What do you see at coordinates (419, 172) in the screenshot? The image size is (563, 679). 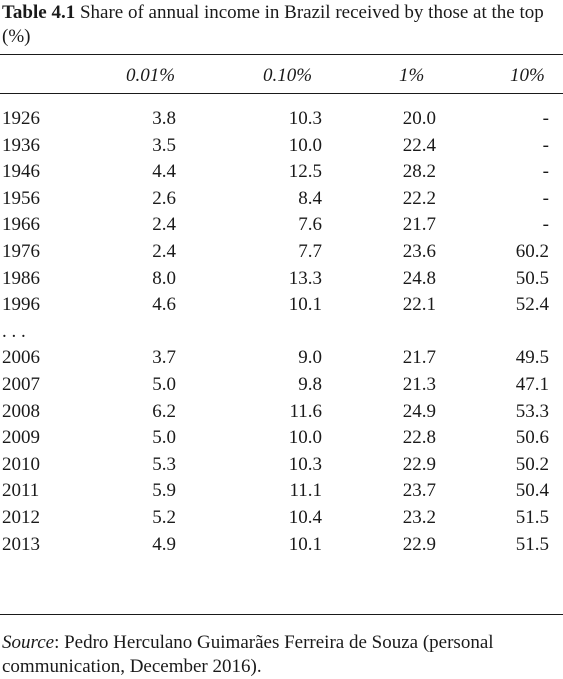 I see `cell-1: 28.2` at bounding box center [419, 172].